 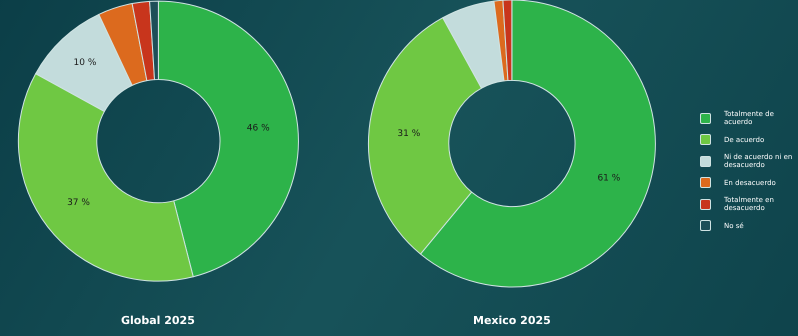 I want to click on data-label: 31 %, so click(x=409, y=133).